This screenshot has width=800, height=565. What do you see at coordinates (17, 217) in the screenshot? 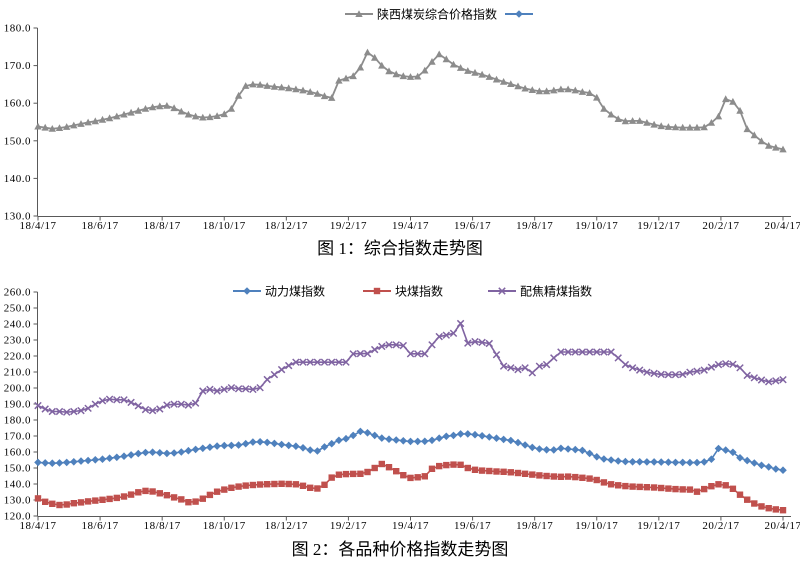
I see `y-tick-label: 130.0` at bounding box center [17, 217].